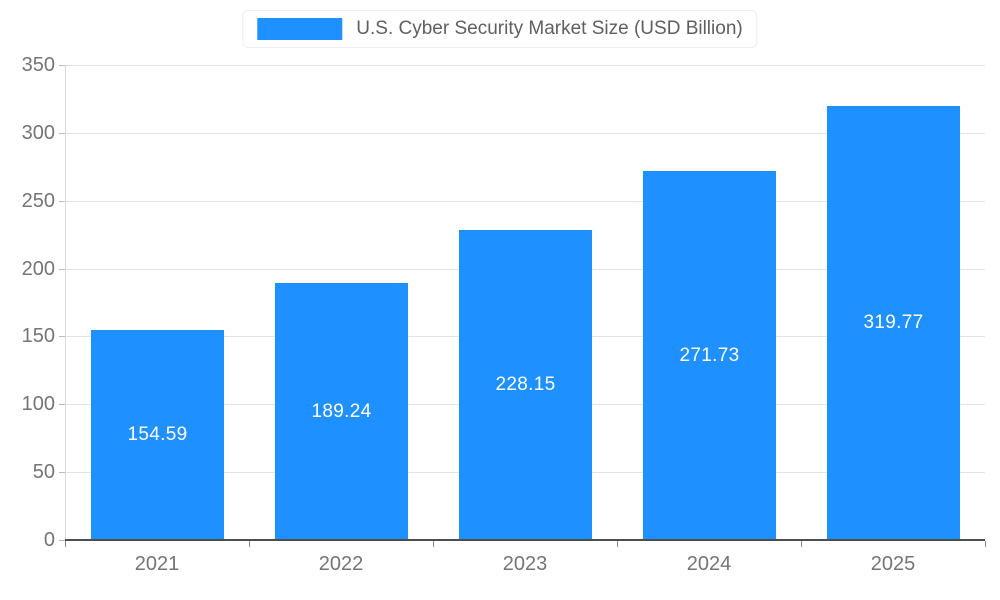 The image size is (1000, 600). I want to click on bar-value-label: 228.15, so click(525, 384).